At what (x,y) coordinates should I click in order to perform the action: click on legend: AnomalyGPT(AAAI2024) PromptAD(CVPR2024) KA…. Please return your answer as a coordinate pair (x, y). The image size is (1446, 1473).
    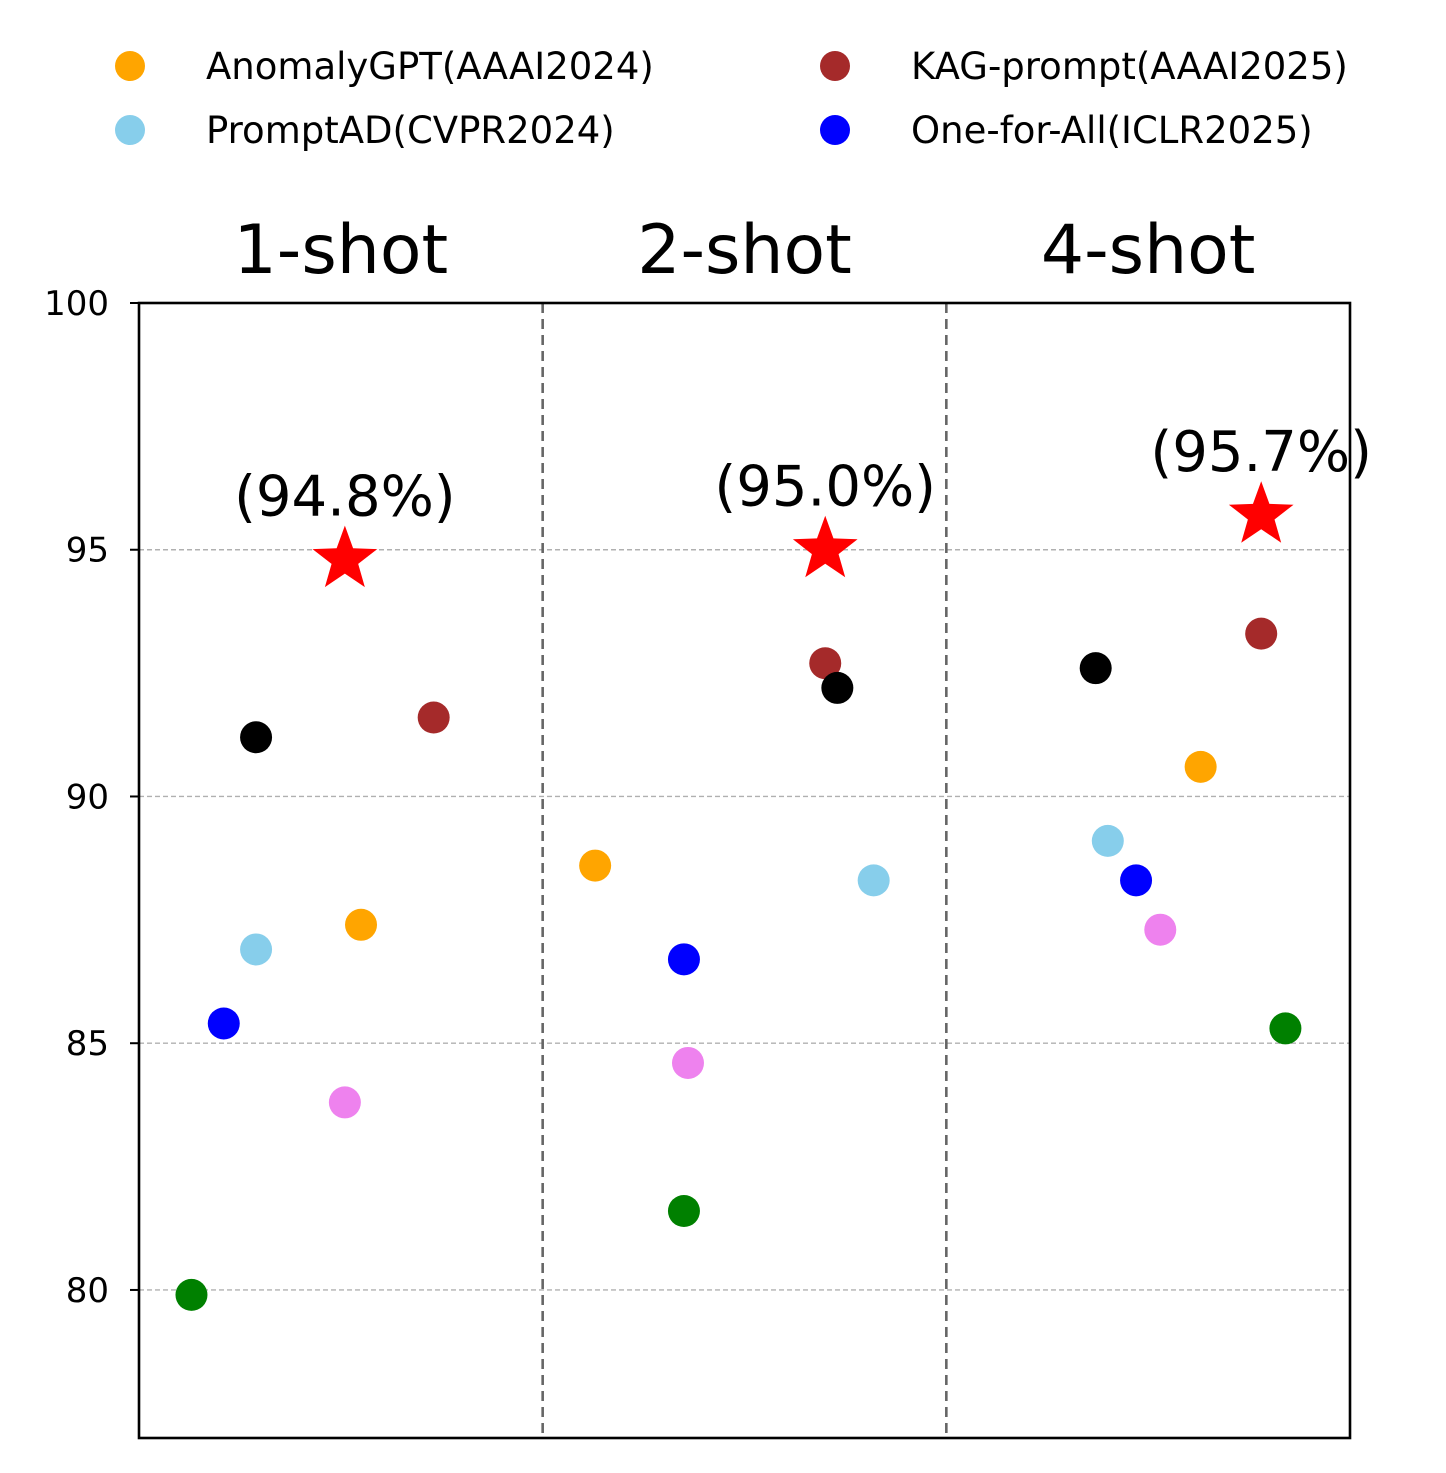
    Looking at the image, I should click on (731, 98).